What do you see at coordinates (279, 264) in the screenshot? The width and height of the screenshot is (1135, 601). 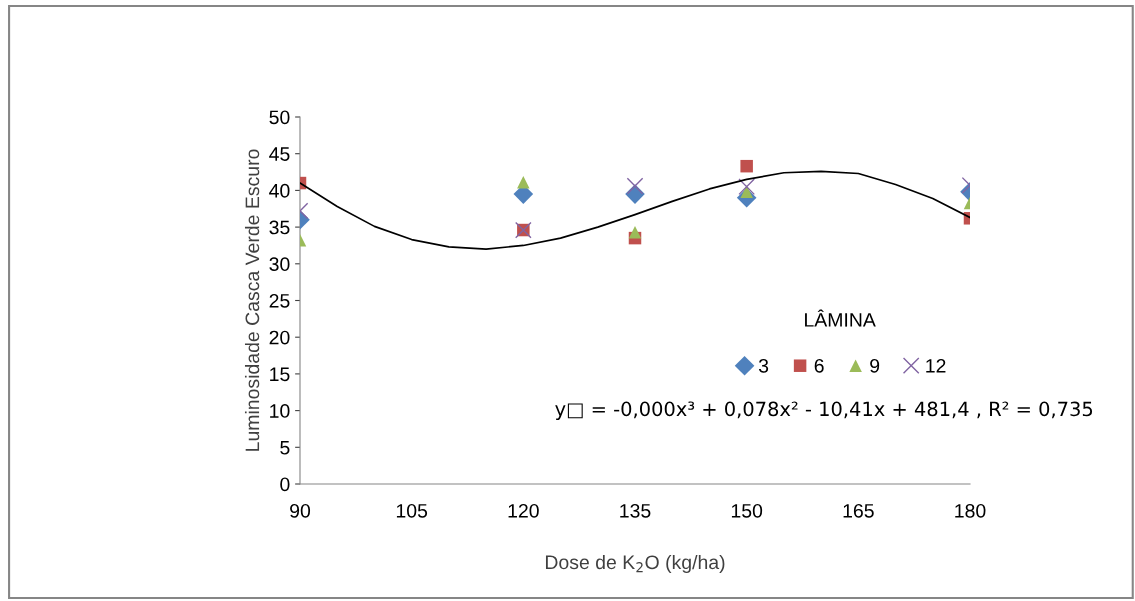 I see `y-tick-label: 30` at bounding box center [279, 264].